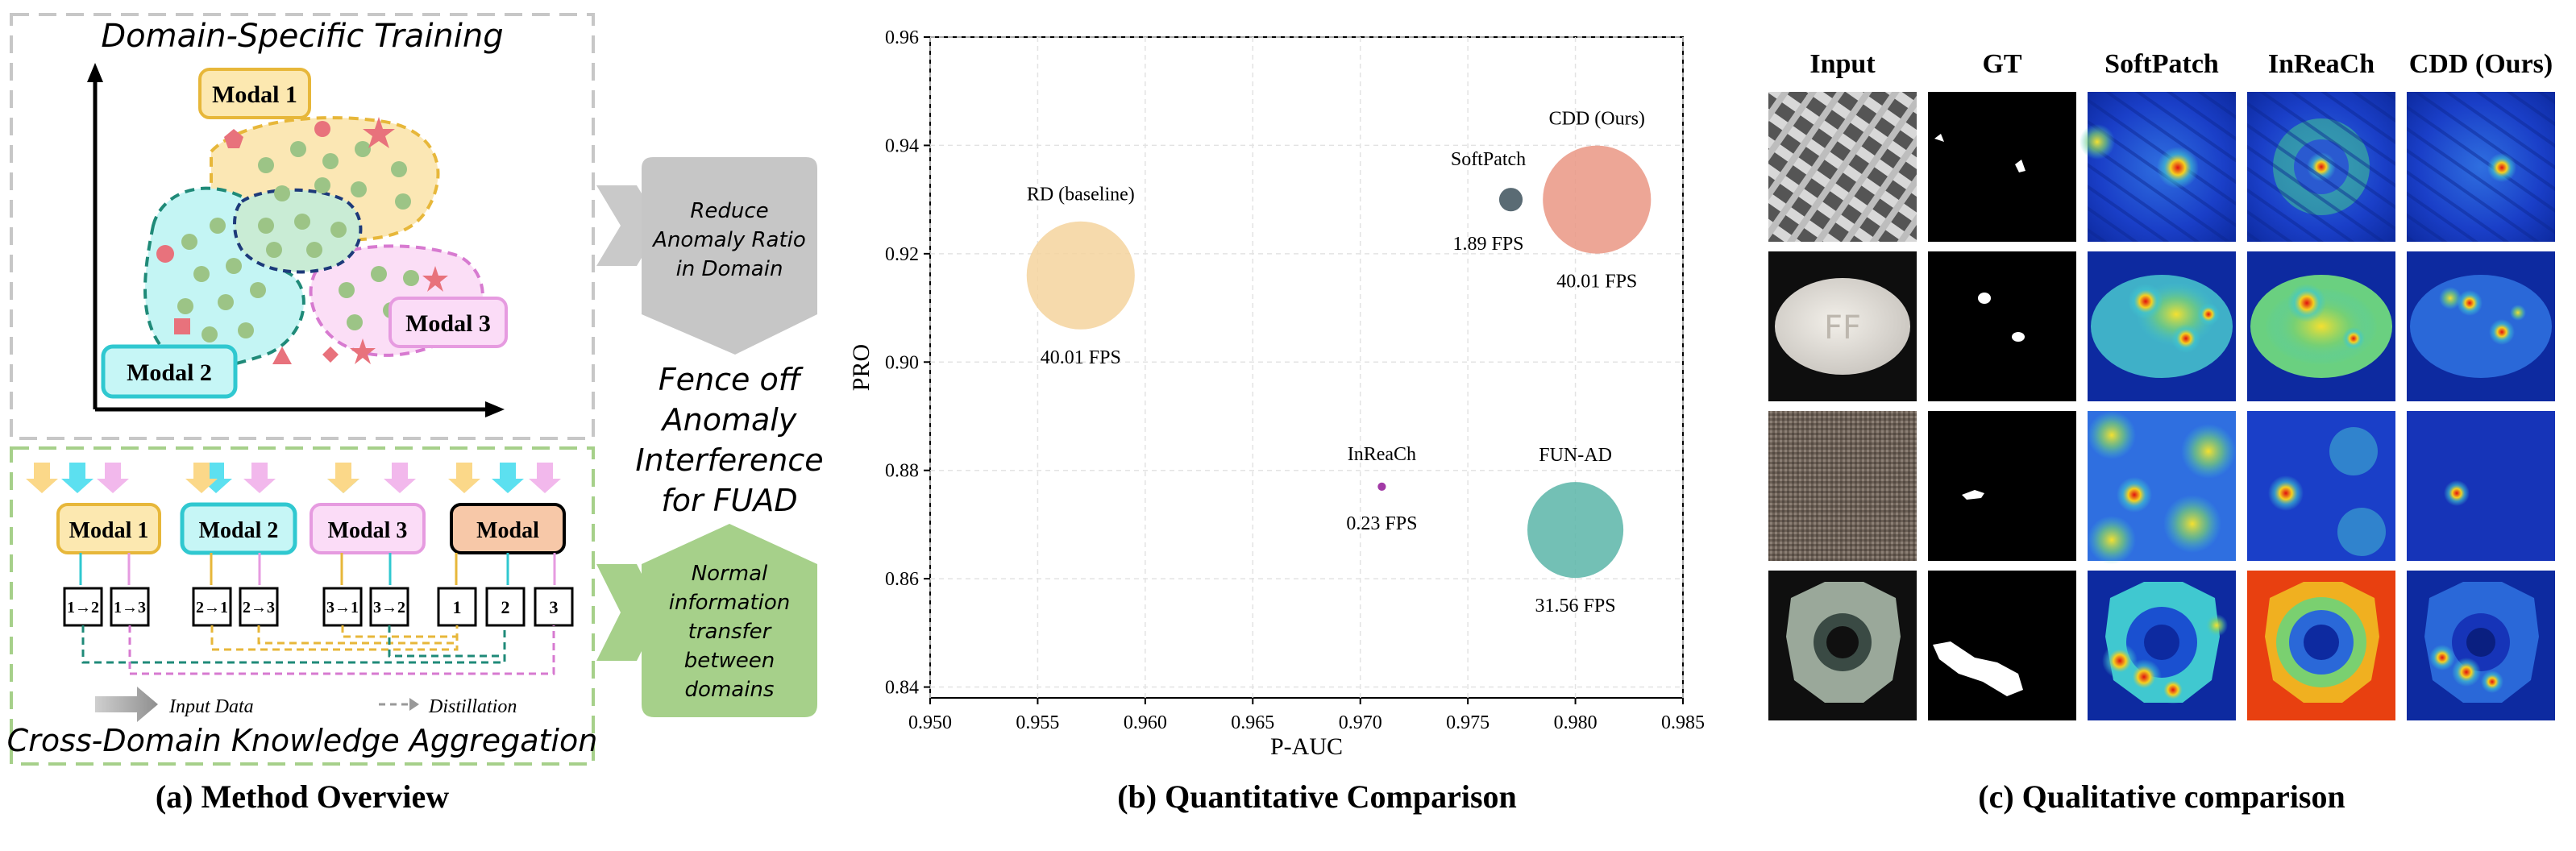 This screenshot has height=851, width=2576. I want to click on x-ticks: 0.950 0.955 0.960 0.965 0.970 0.975 0.980 0.985, so click(1306, 715).